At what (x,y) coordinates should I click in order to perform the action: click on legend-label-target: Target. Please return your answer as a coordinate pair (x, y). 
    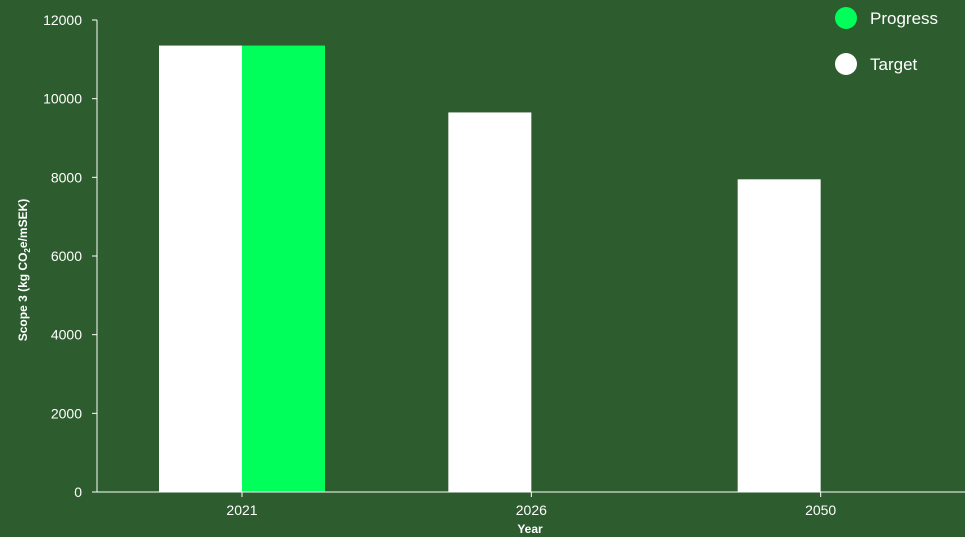
    Looking at the image, I should click on (894, 64).